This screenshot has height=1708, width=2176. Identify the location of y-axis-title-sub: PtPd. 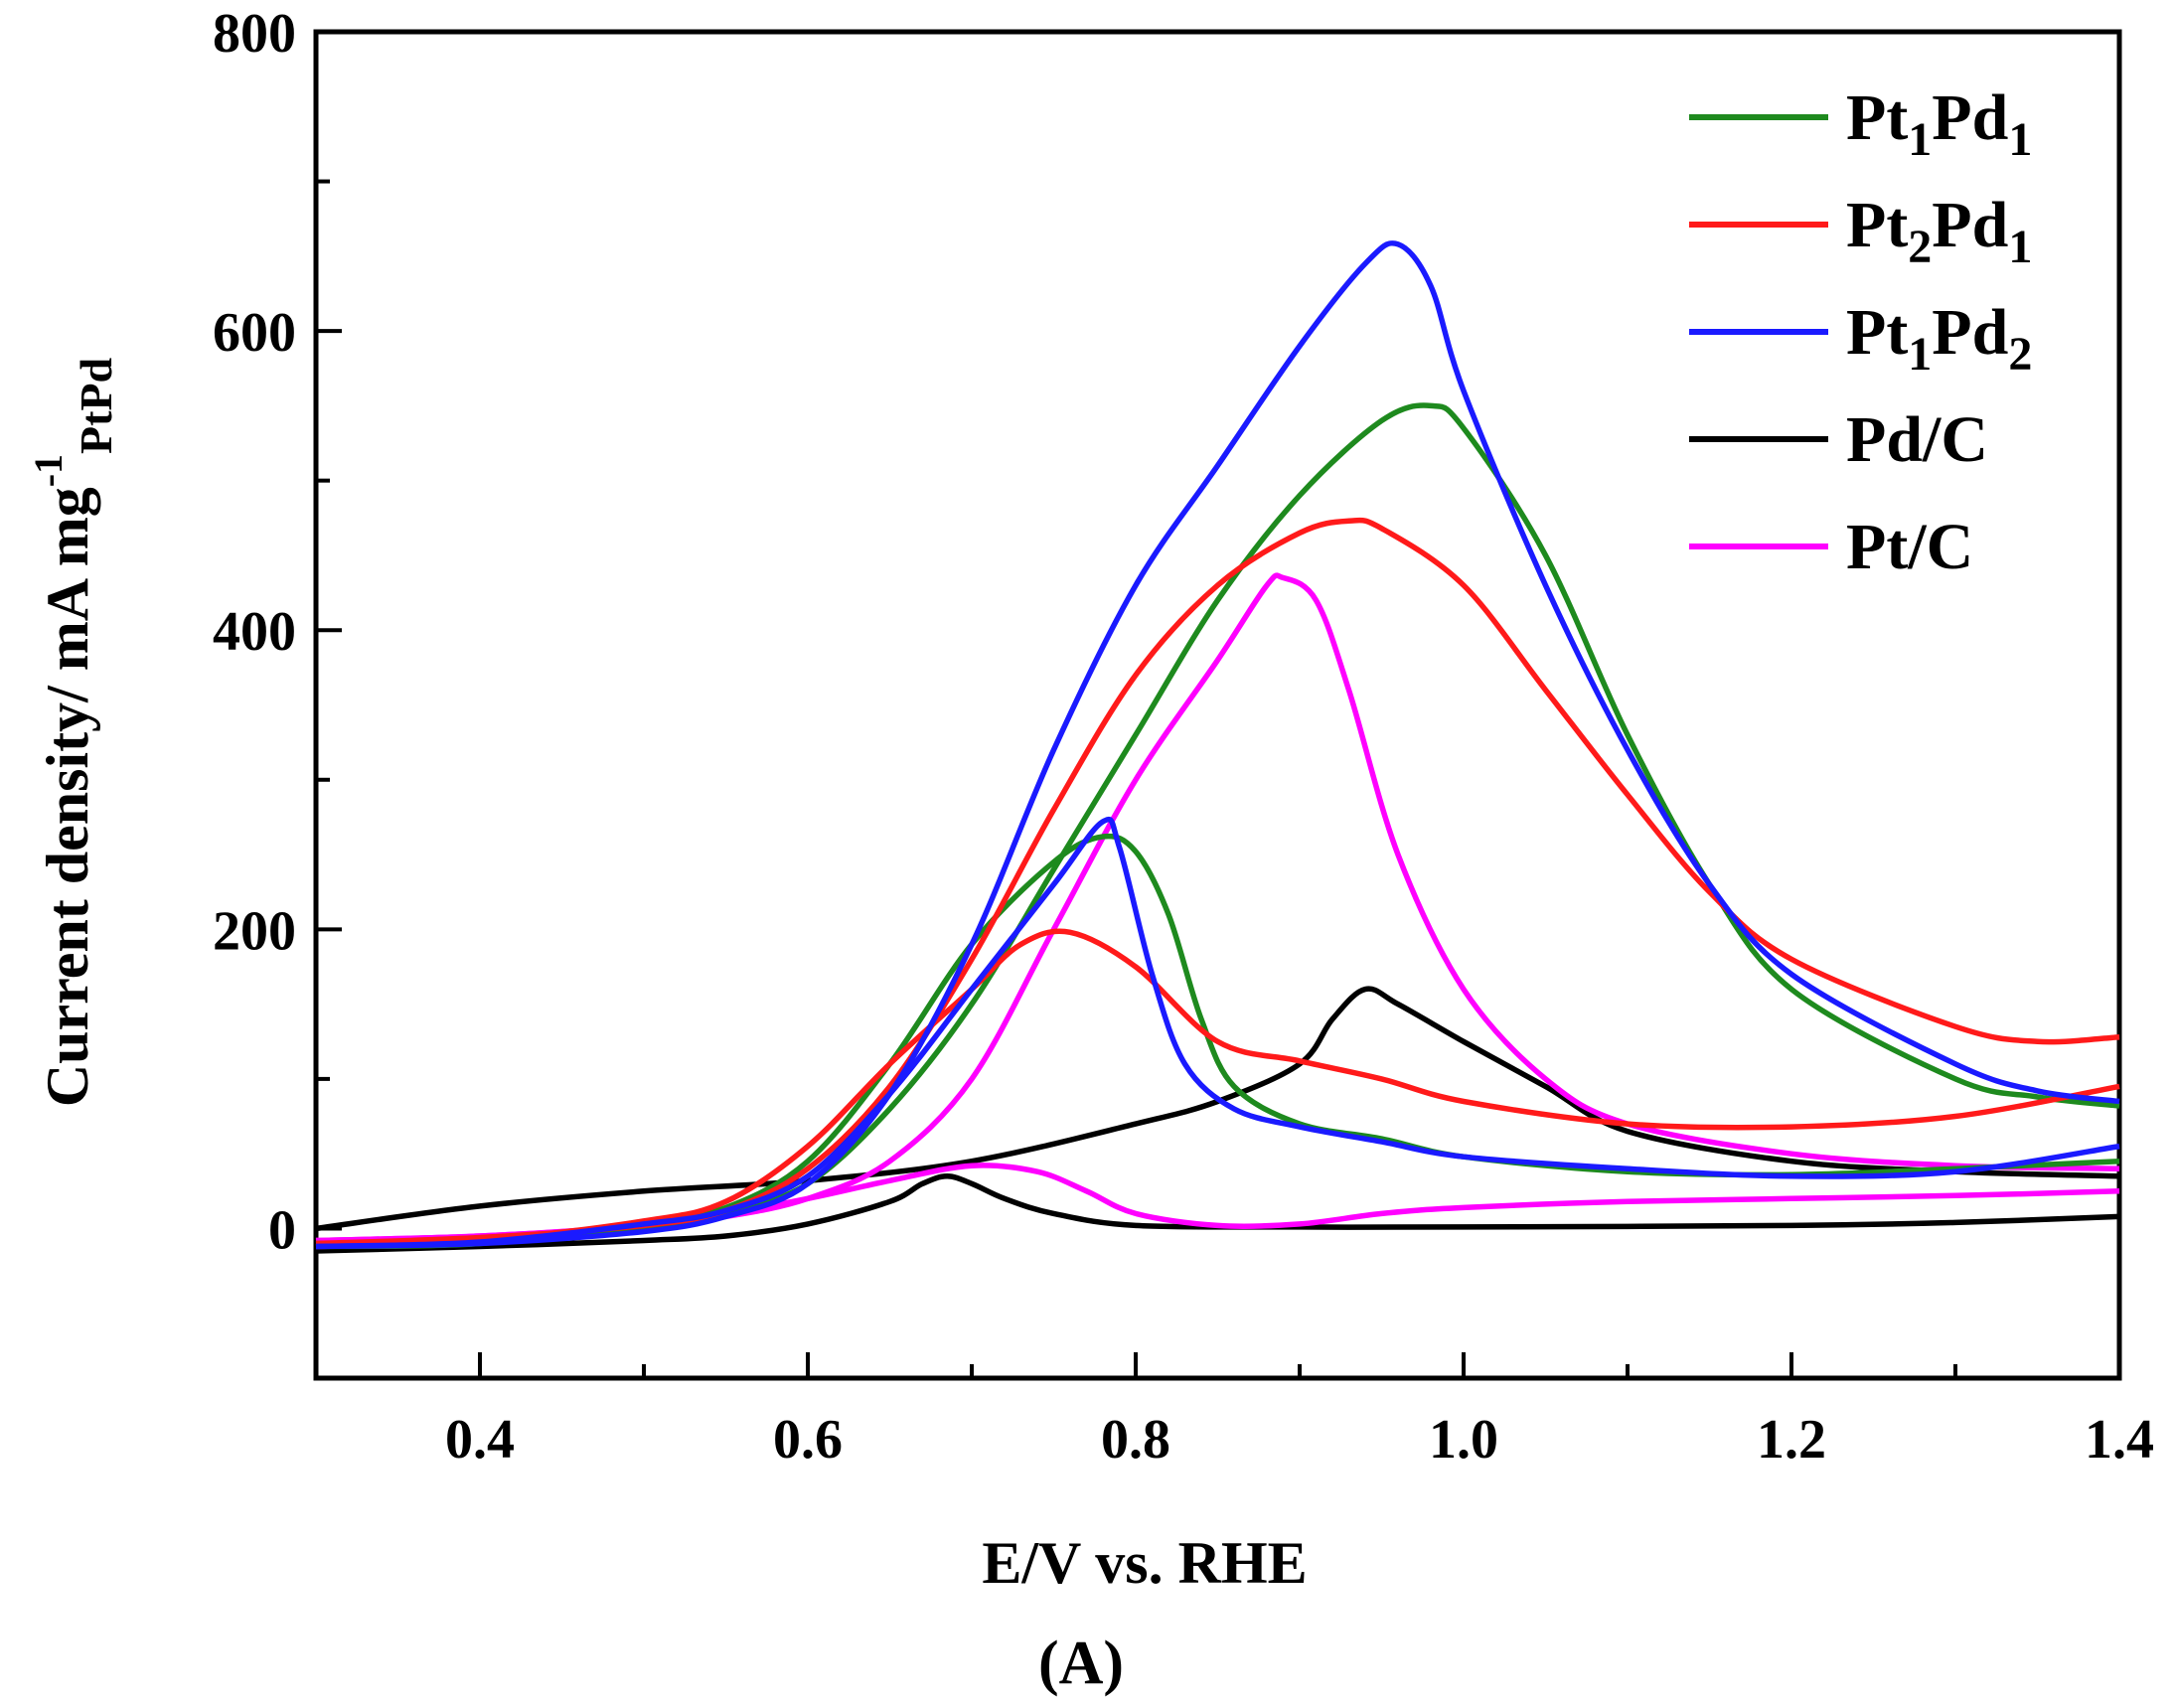
(96, 405).